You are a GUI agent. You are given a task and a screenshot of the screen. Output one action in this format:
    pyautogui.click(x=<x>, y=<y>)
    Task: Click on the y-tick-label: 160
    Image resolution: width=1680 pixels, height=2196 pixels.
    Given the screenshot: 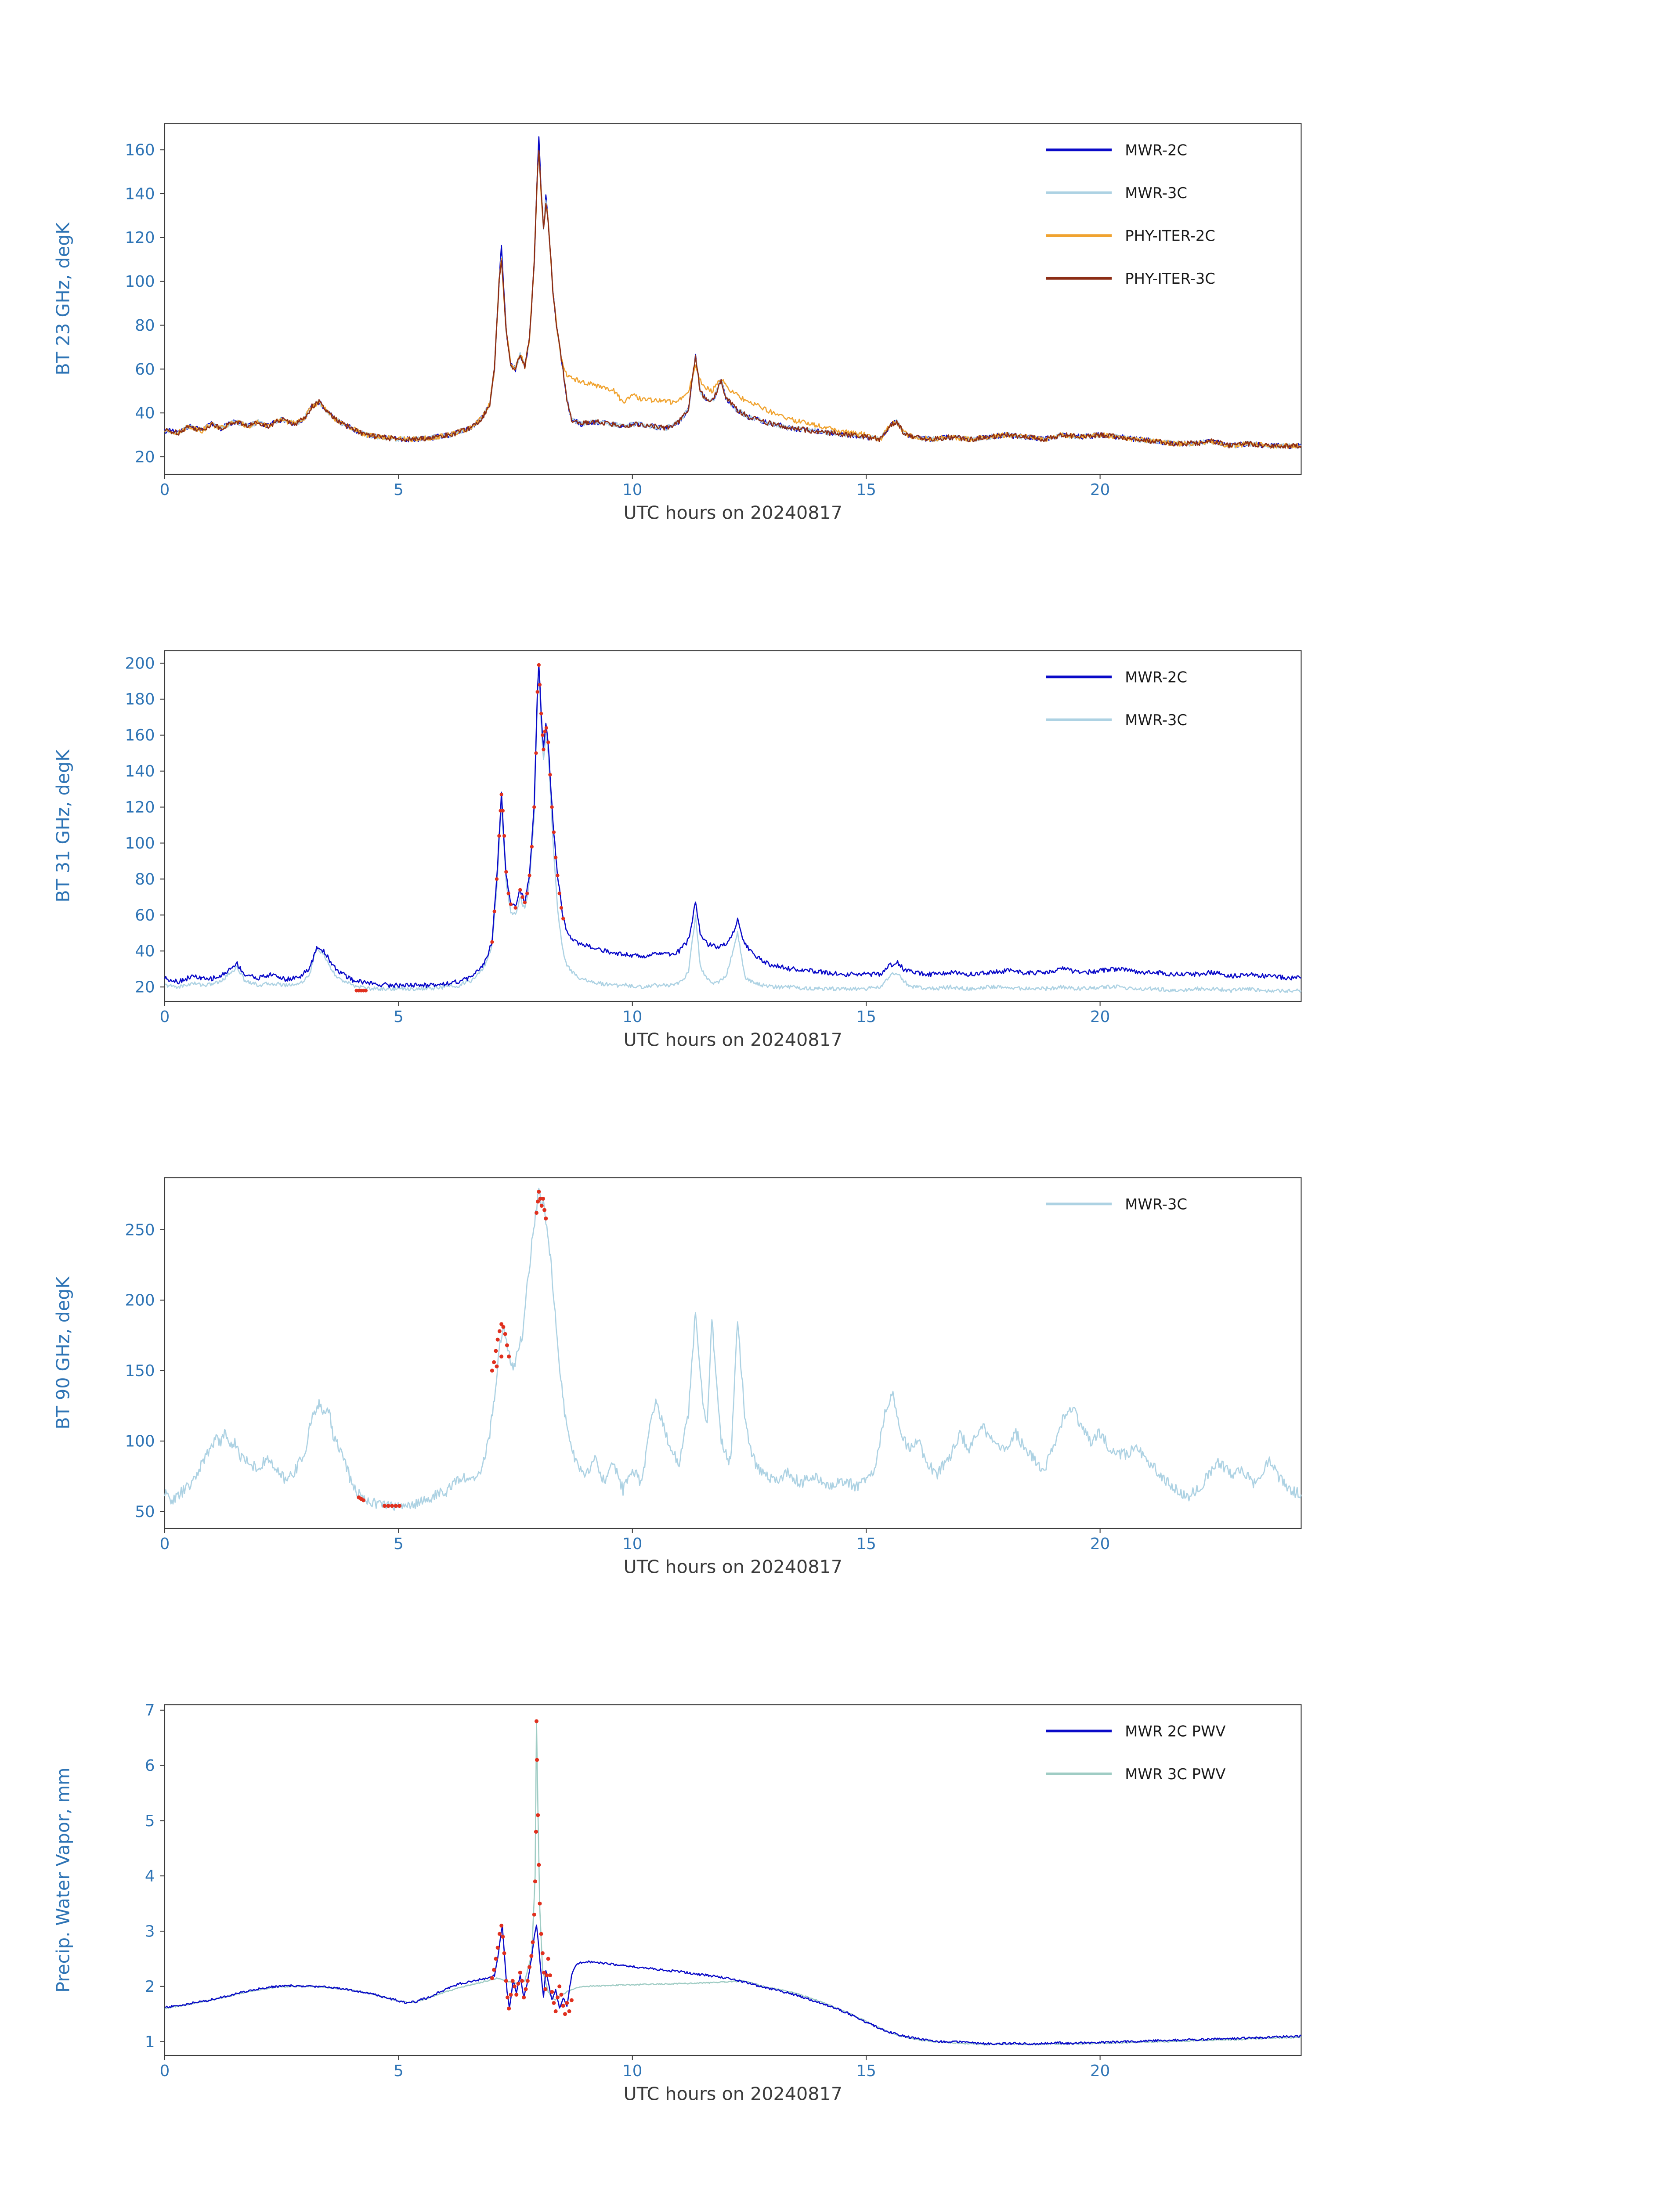 What is the action you would take?
    pyautogui.click(x=140, y=150)
    